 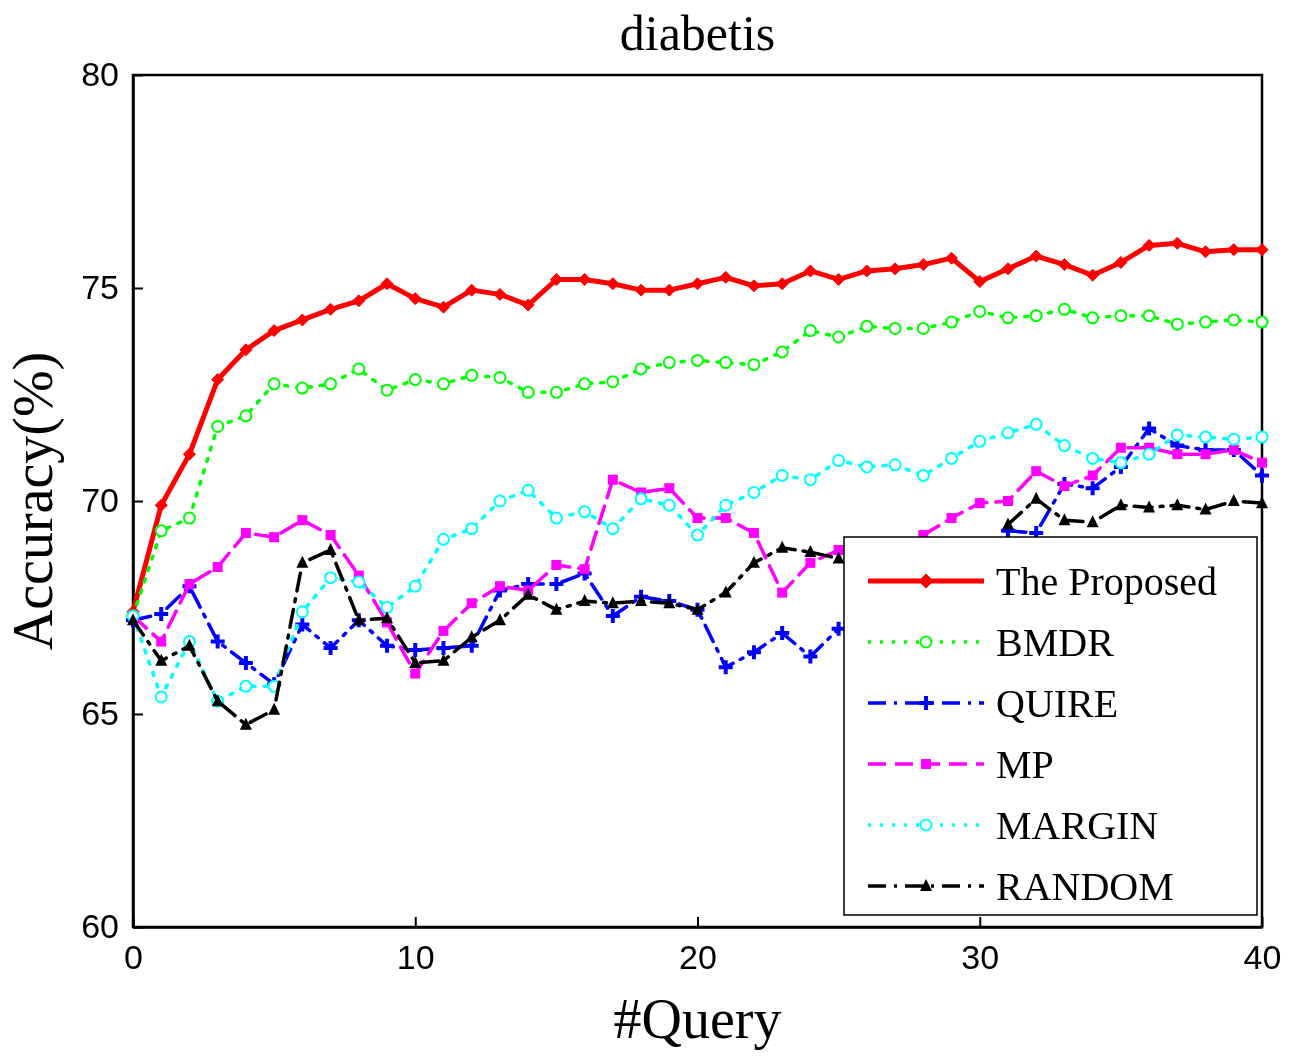 I want to click on y-tick-label: 65, so click(x=100, y=713).